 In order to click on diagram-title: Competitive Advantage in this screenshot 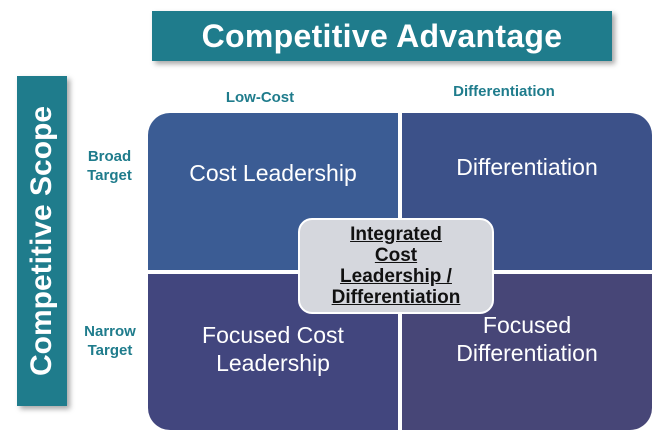, I will do `click(382, 35)`.